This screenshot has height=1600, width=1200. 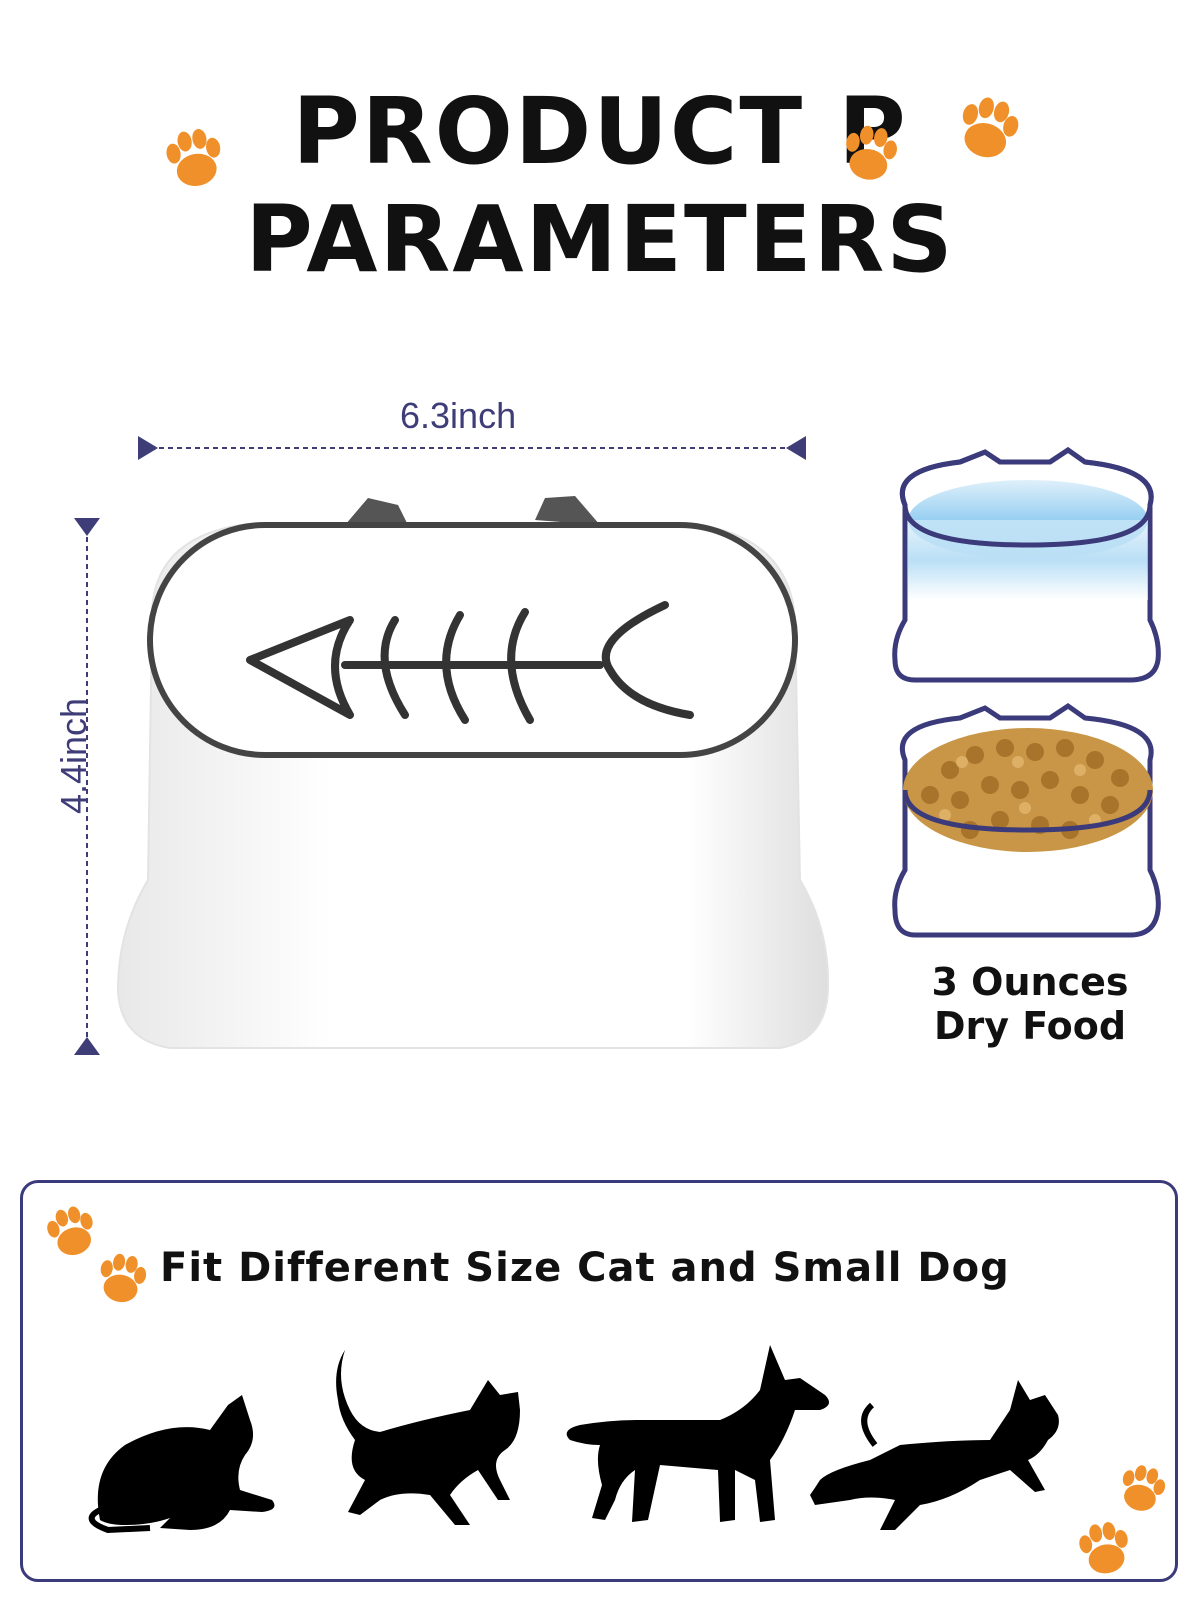 What do you see at coordinates (1030, 982) in the screenshot?
I see `capacity-amount: 3 Ounces` at bounding box center [1030, 982].